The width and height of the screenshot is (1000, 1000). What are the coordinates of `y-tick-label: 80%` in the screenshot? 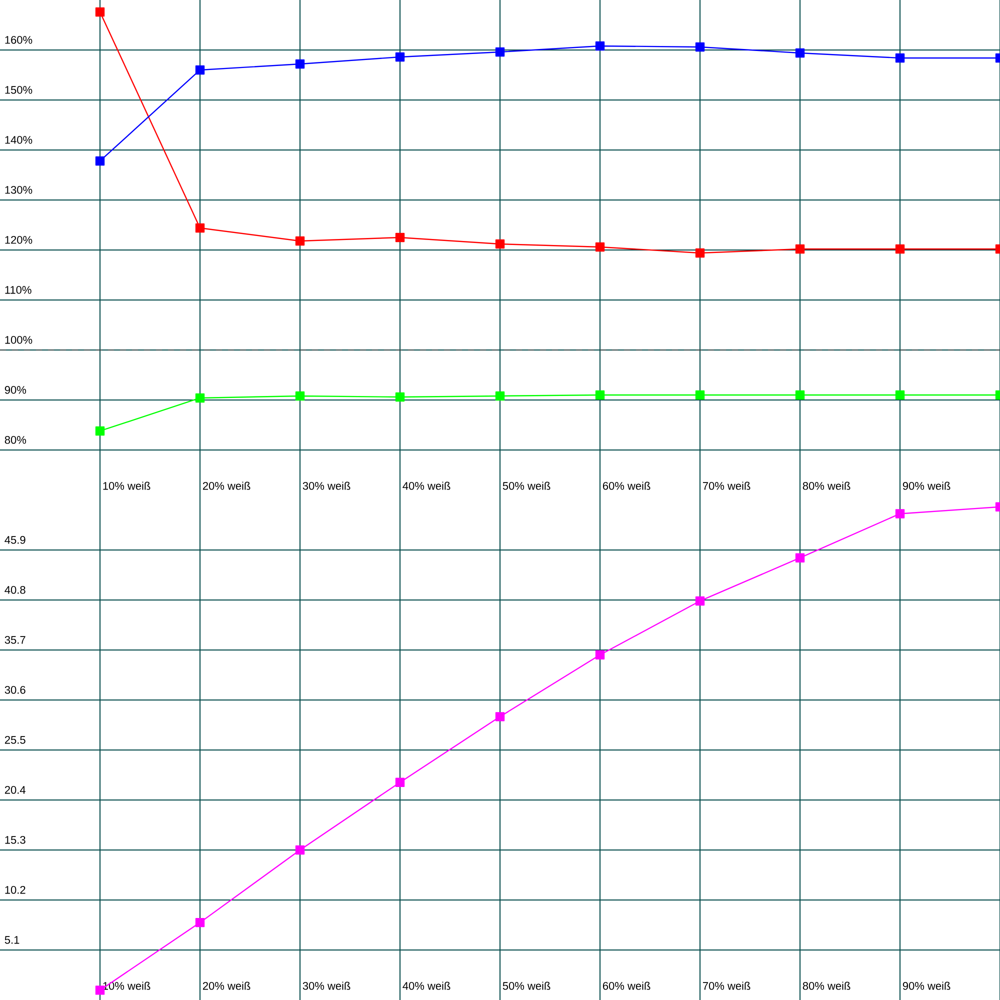 It's located at (15, 440).